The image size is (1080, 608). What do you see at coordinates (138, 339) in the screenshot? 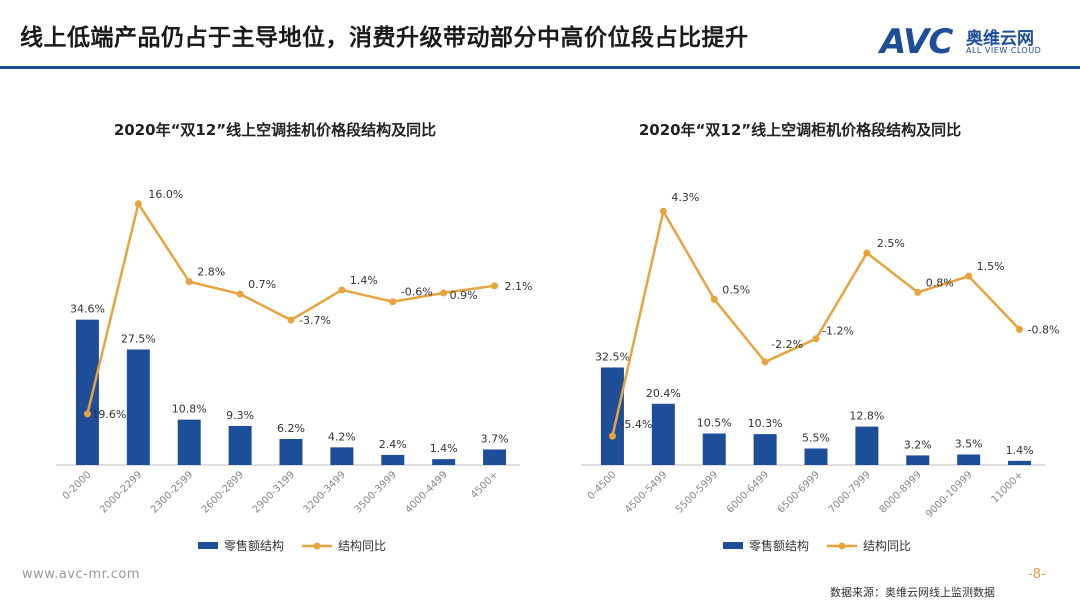
I see `bar-label-1: 27.5%` at bounding box center [138, 339].